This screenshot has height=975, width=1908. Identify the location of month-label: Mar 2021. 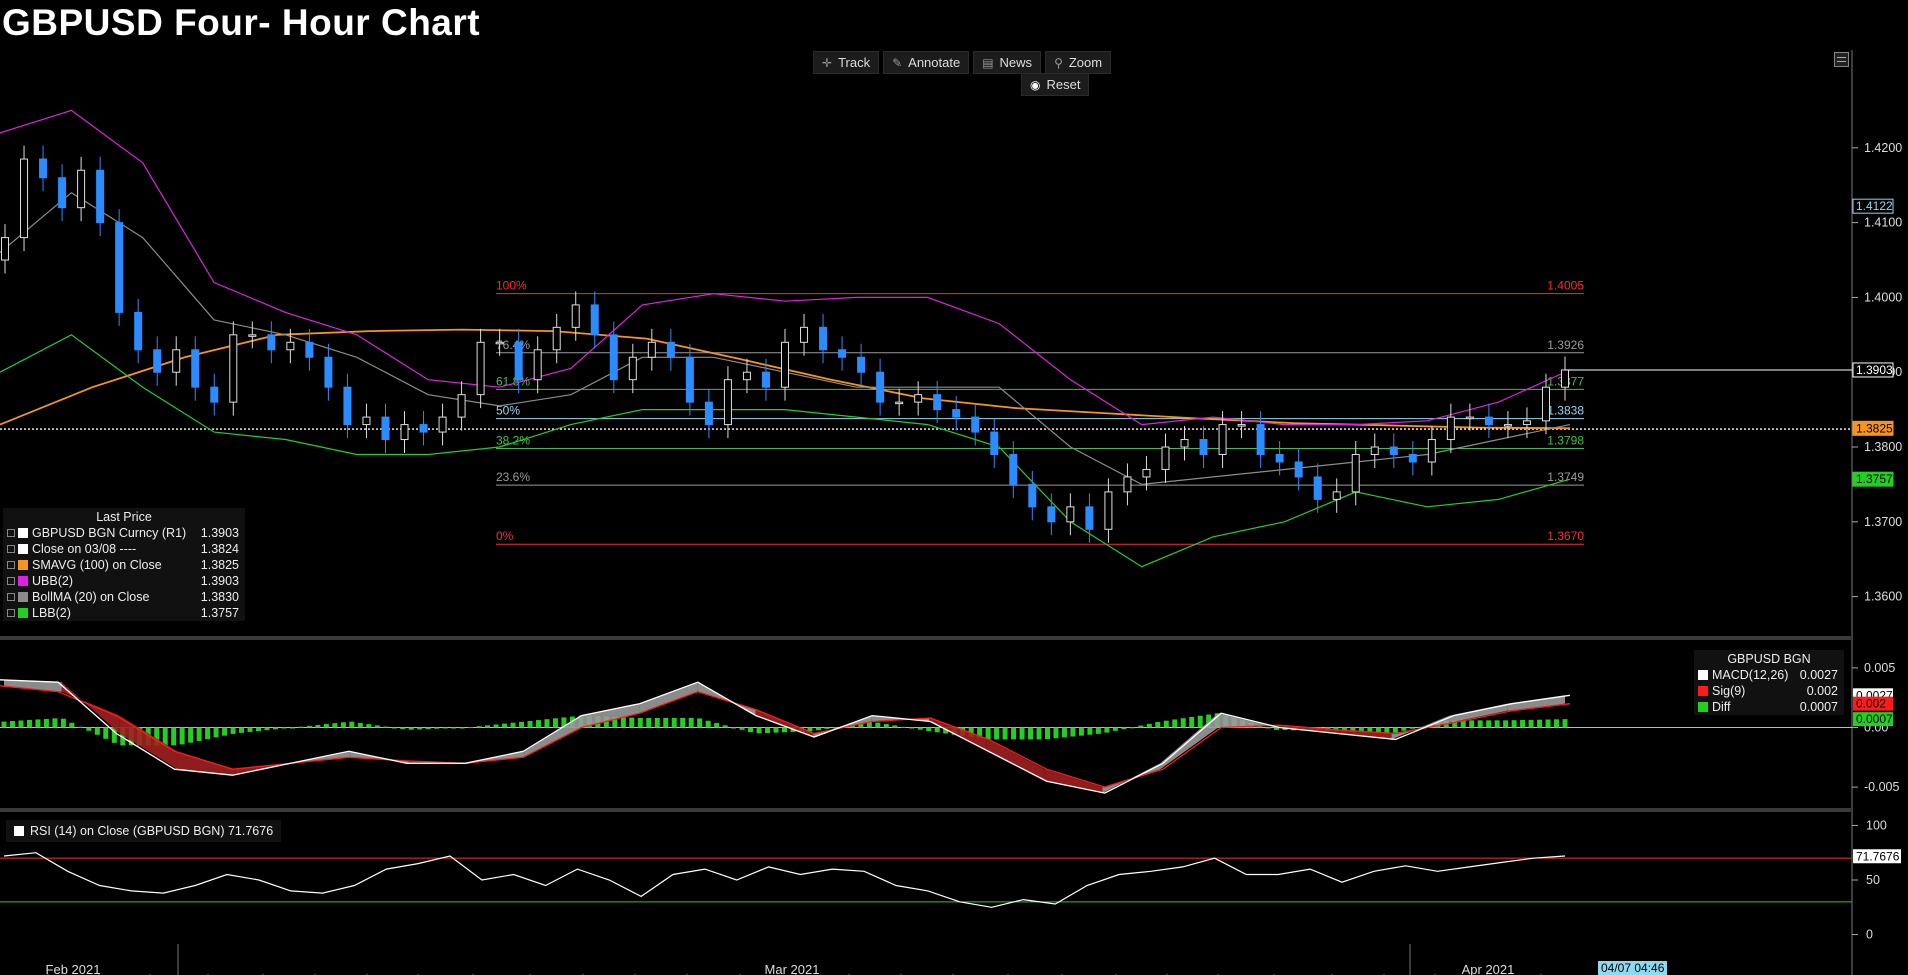
(792, 968).